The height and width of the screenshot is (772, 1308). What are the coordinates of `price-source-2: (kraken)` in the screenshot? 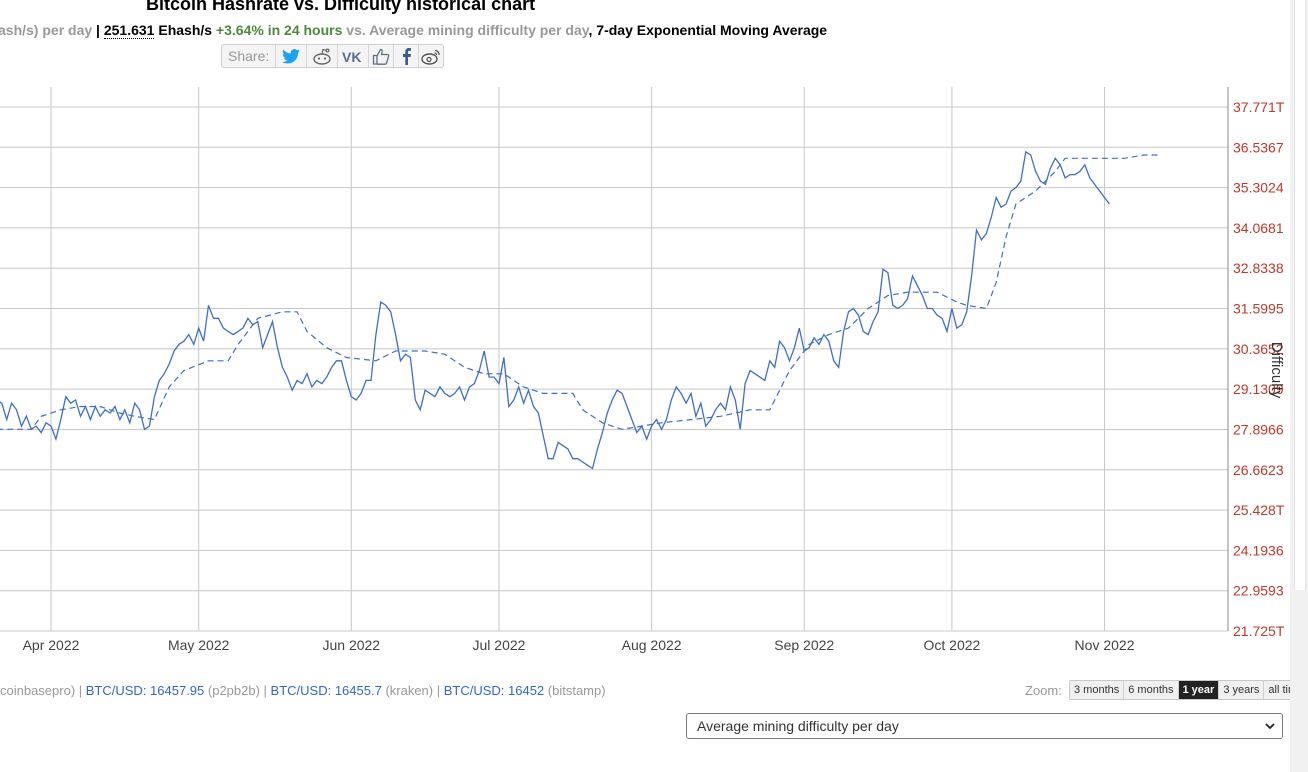 It's located at (407, 690).